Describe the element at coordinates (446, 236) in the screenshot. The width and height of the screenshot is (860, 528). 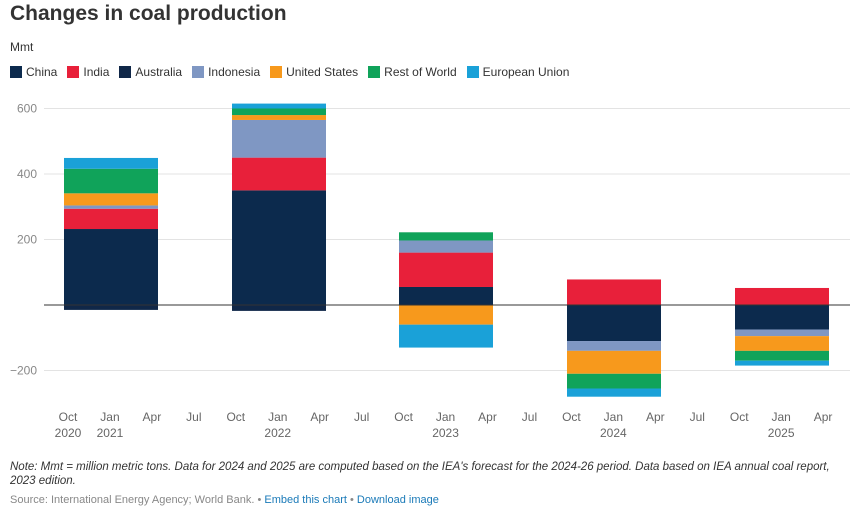
I see `bar-2023-rest-of-world` at that location.